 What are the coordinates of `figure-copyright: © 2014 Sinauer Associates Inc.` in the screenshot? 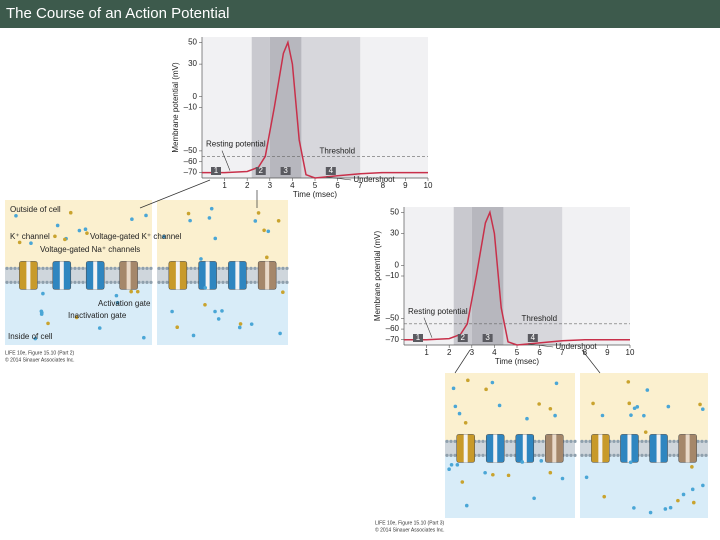 It's located at (410, 529).